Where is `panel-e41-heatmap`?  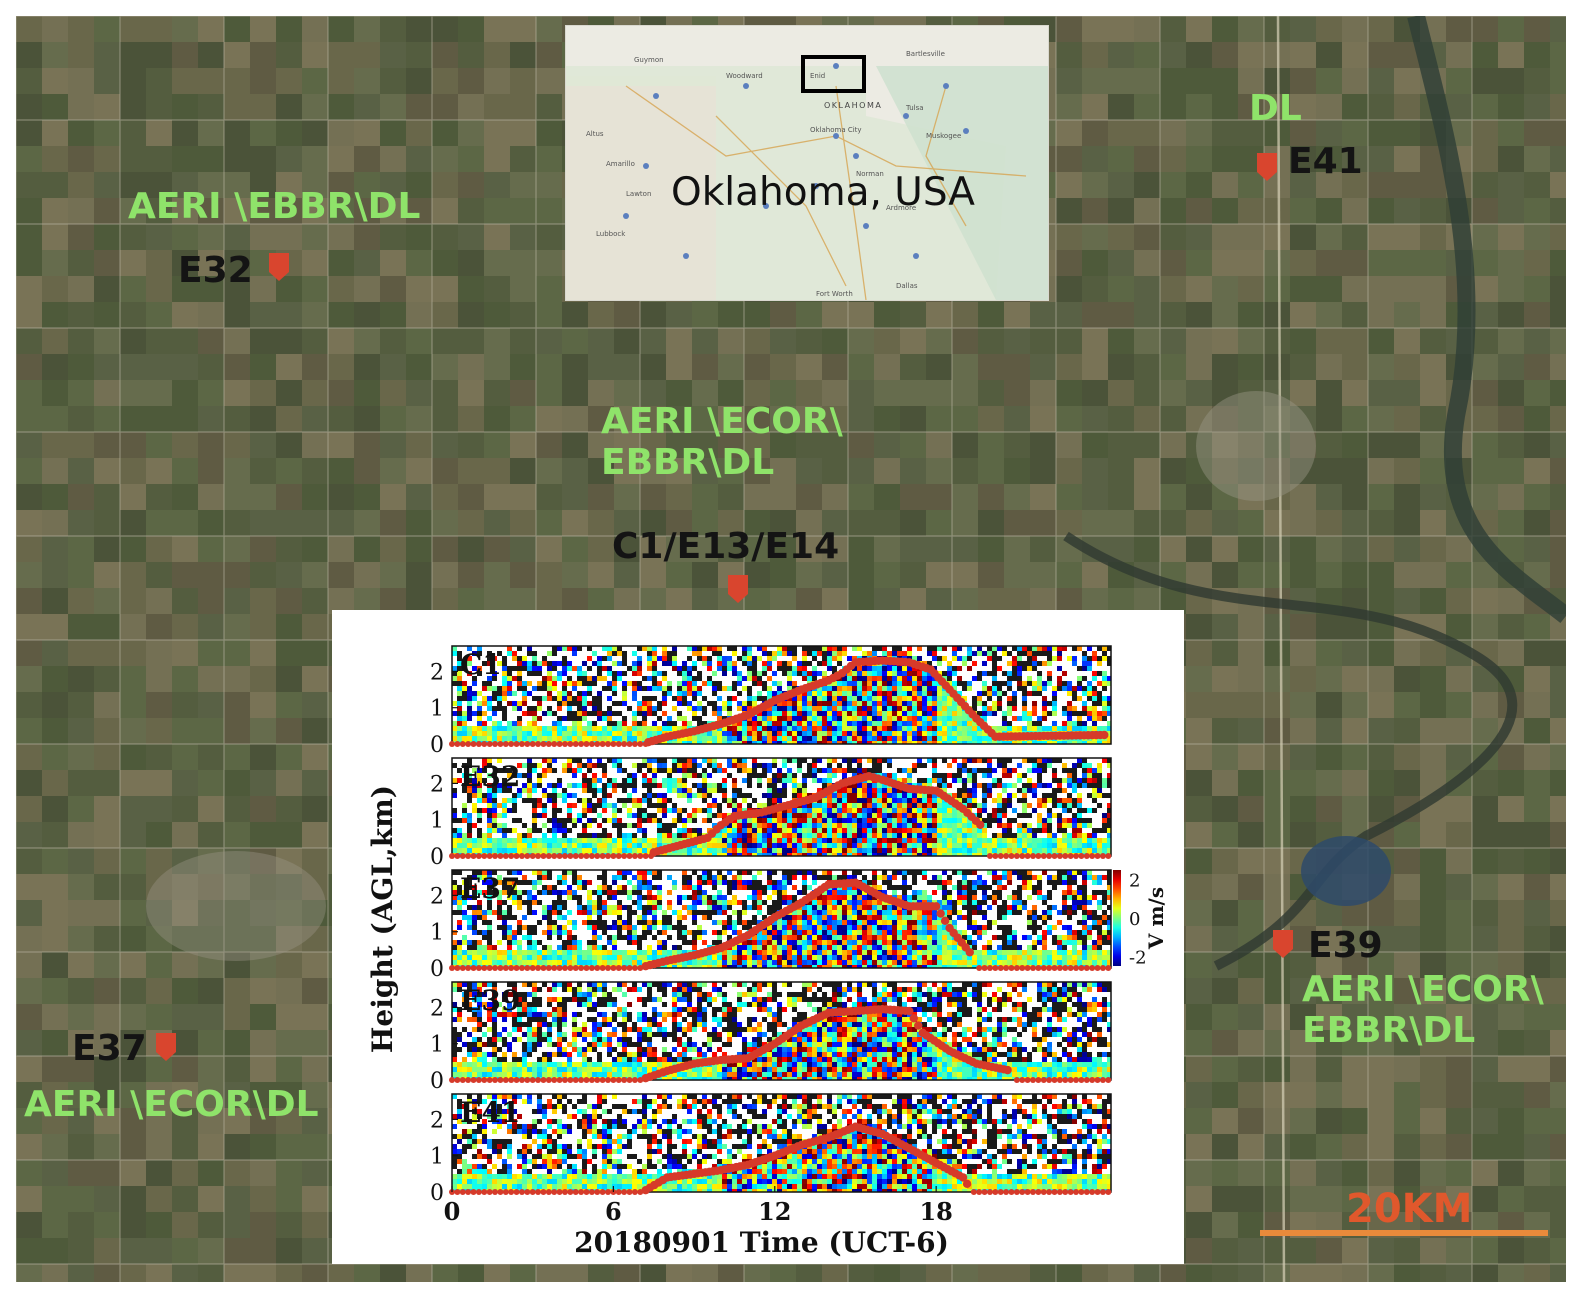
panel-e41-heatmap is located at coordinates (781, 1143).